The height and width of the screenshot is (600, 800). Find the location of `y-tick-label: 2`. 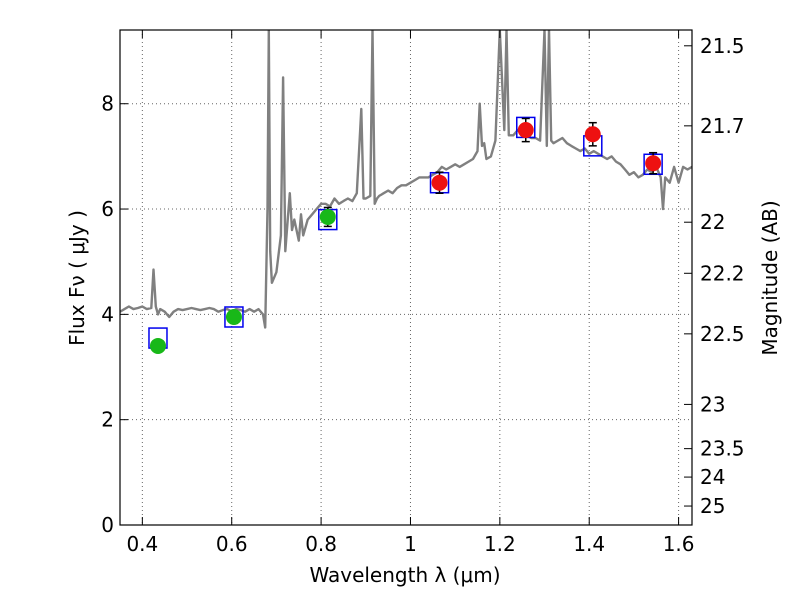

y-tick-label: 2 is located at coordinates (107, 420).